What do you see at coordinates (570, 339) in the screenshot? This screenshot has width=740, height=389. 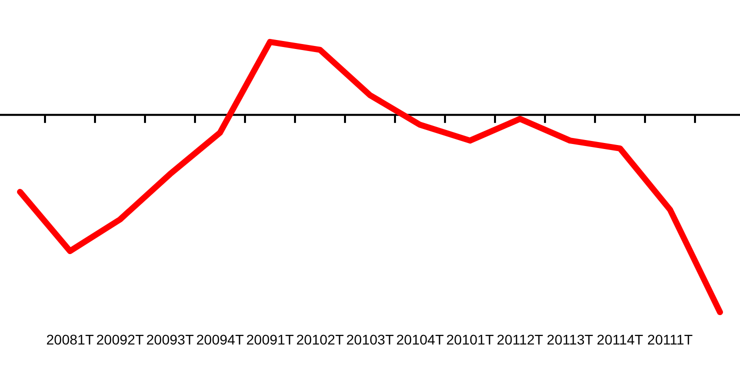 I see `x-tick-label: 20113T` at bounding box center [570, 339].